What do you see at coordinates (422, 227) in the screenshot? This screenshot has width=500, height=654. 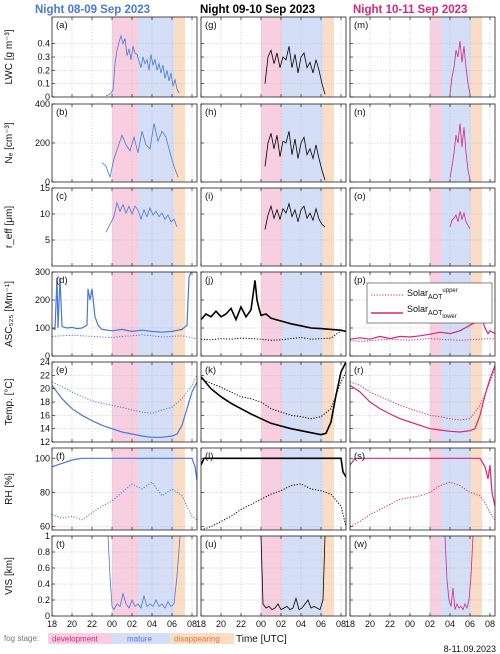 I see `panel-o: (o)` at bounding box center [422, 227].